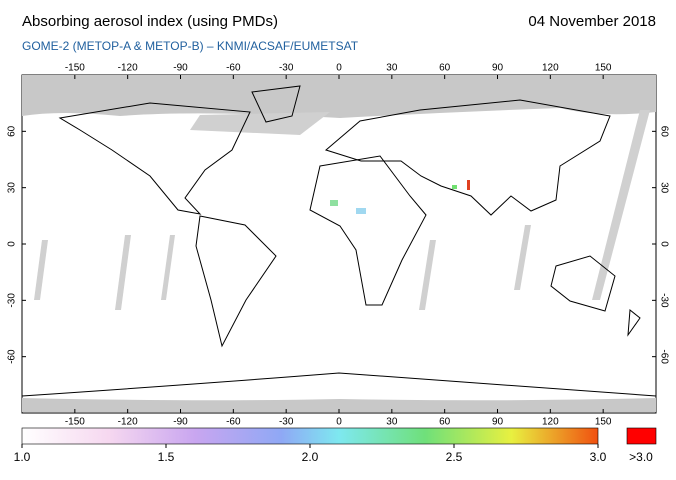 The width and height of the screenshot is (676, 480). What do you see at coordinates (75, 422) in the screenshot?
I see `lon-label-bottom: -150` at bounding box center [75, 422].